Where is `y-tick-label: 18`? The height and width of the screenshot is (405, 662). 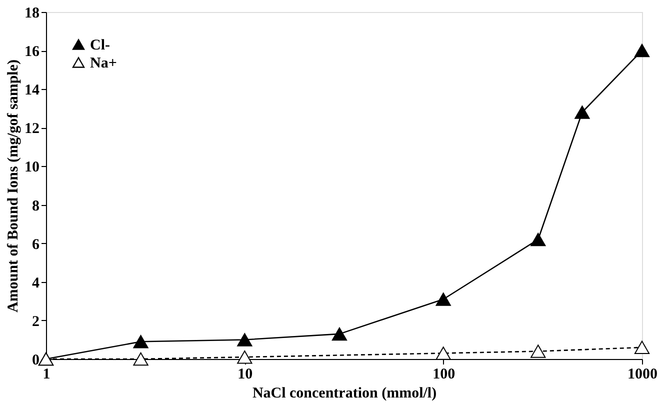 y-tick-label: 18 is located at coordinates (32, 14).